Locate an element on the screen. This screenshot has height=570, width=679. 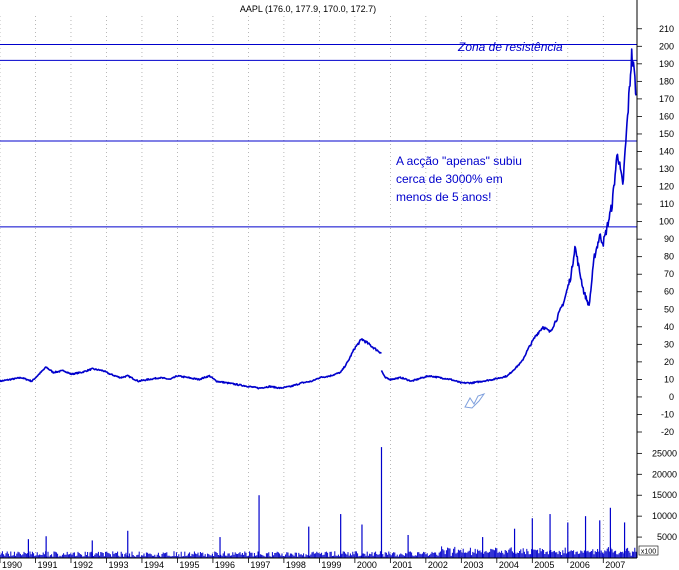
y-tick-label: 130 is located at coordinates (666, 169).